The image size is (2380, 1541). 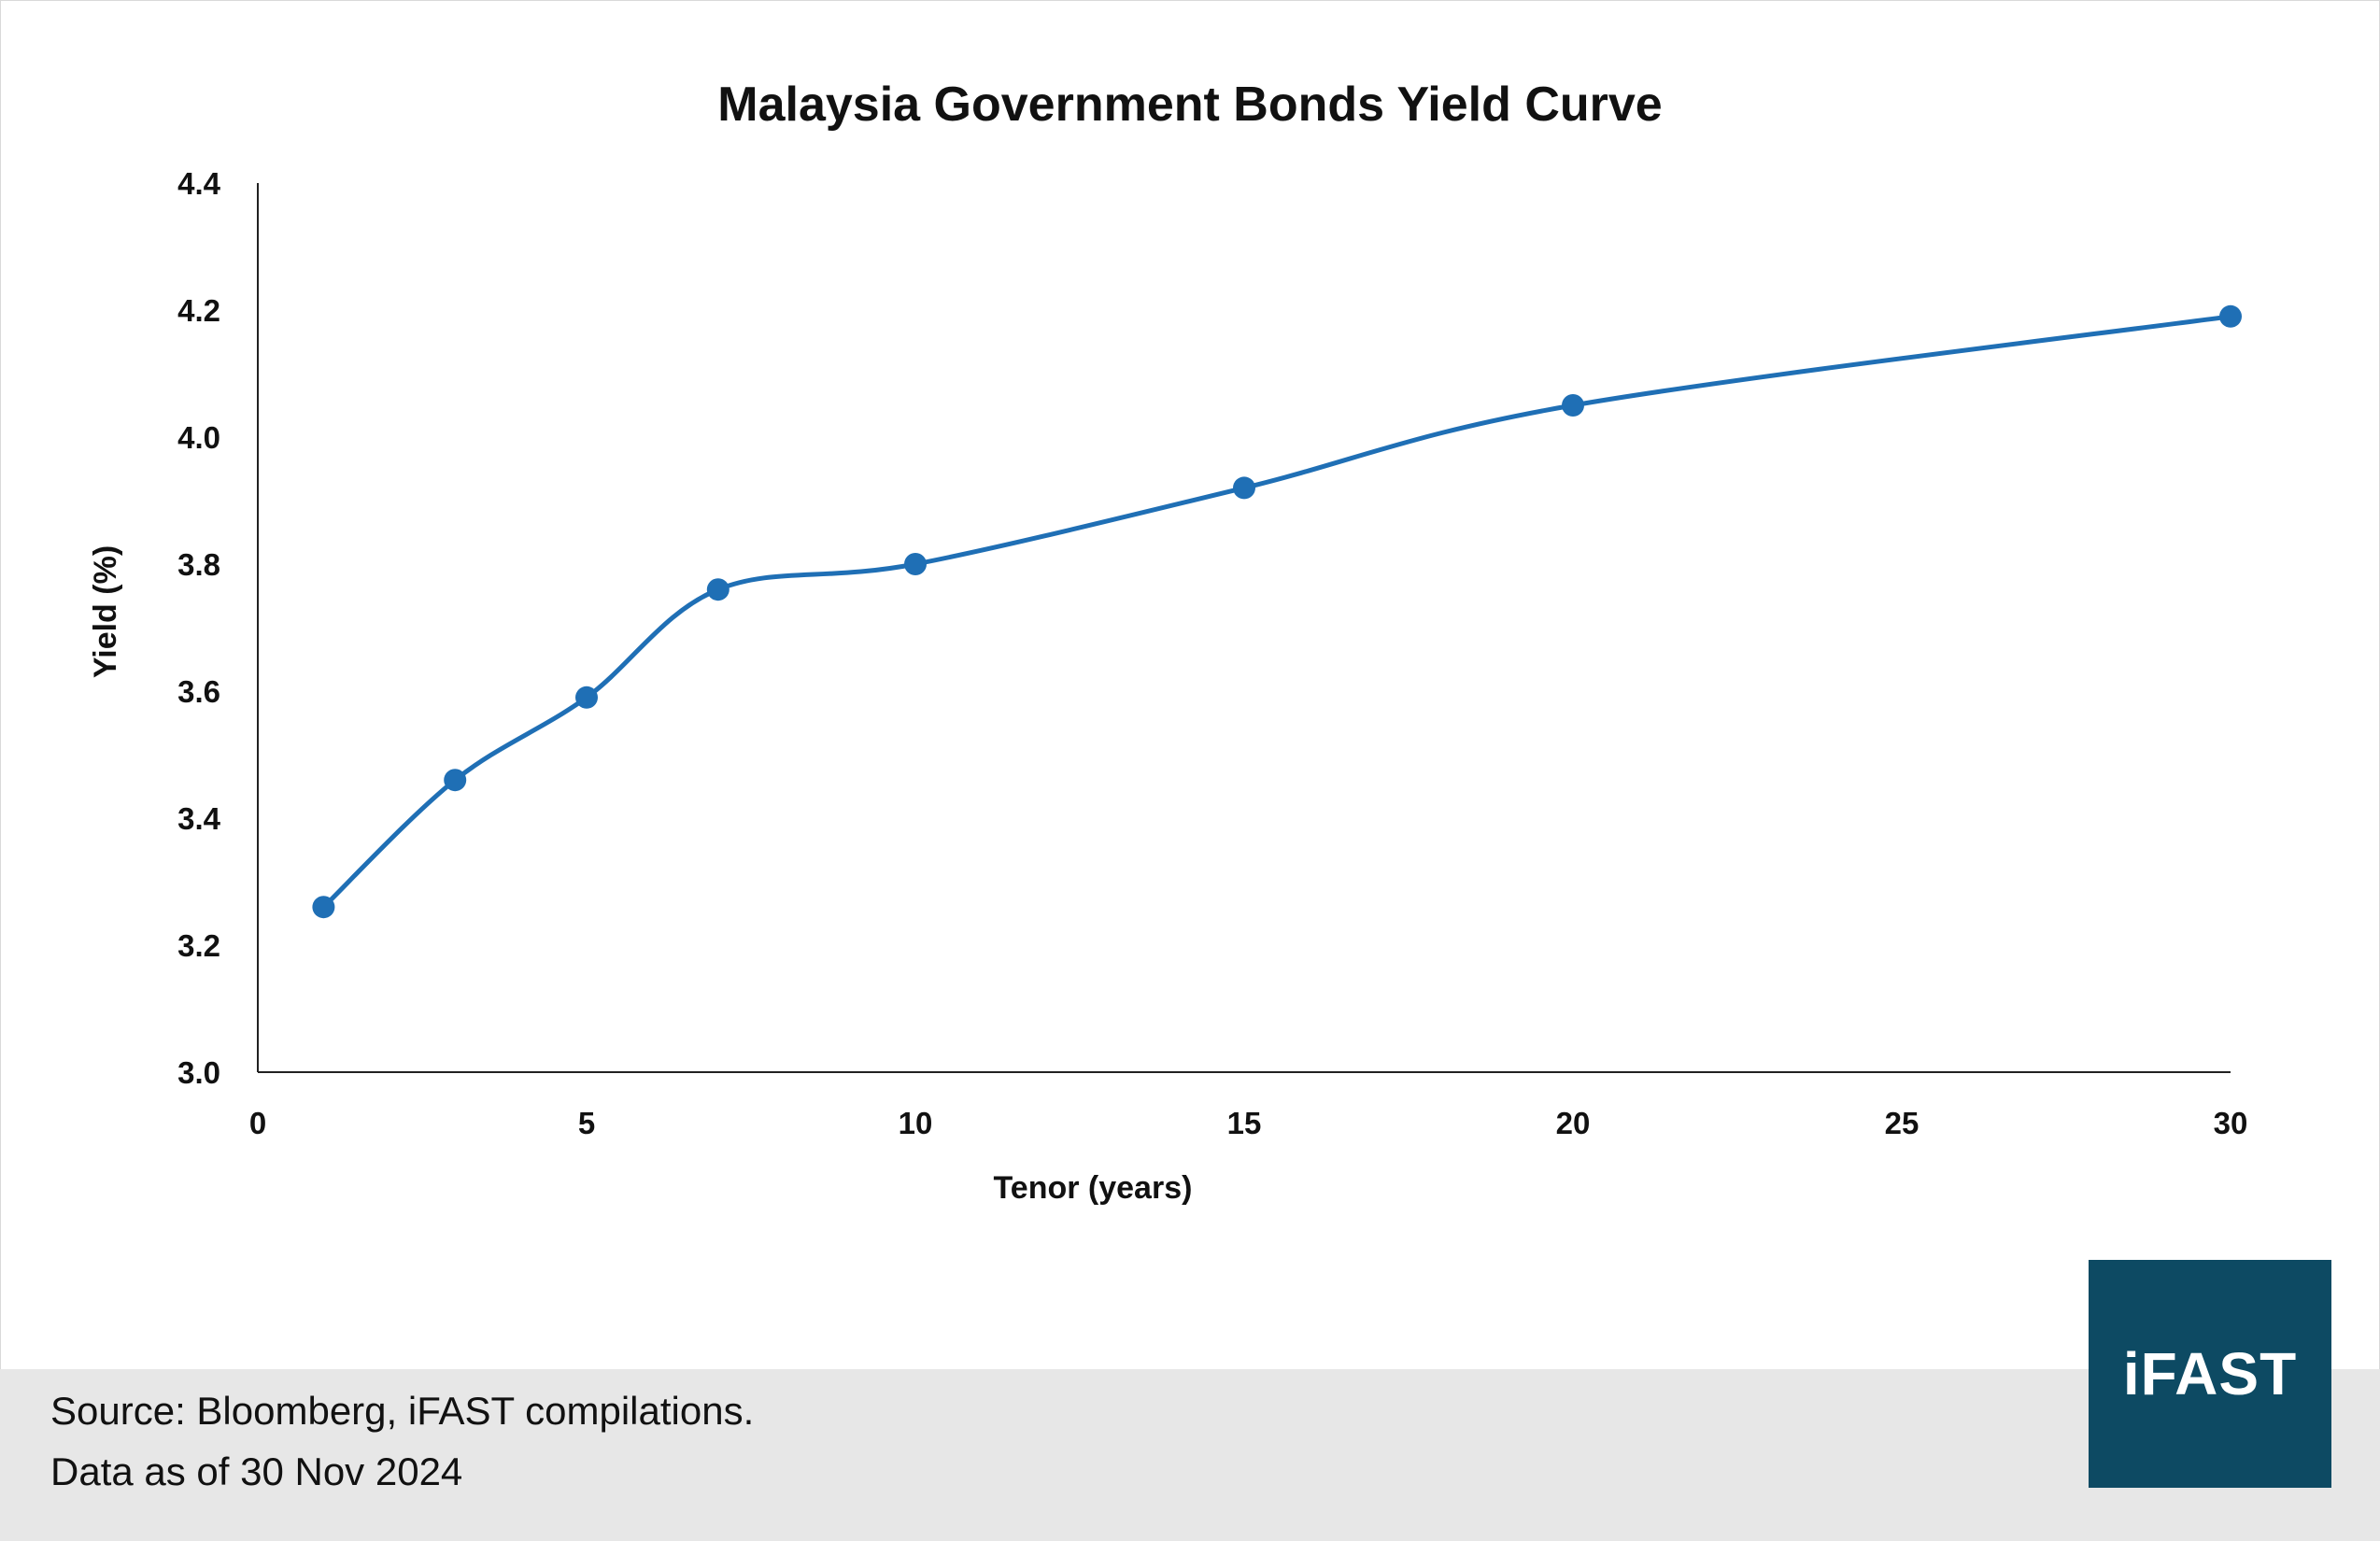 What do you see at coordinates (198, 437) in the screenshot?
I see `y-tick-label: 4.0` at bounding box center [198, 437].